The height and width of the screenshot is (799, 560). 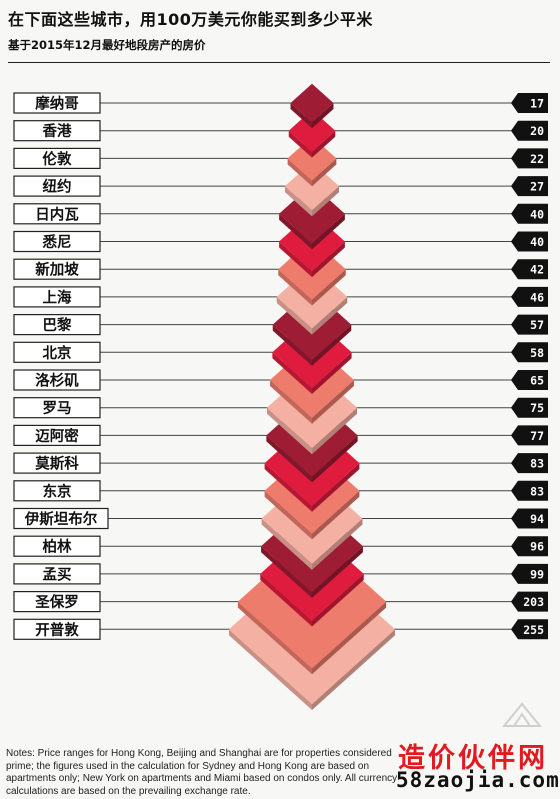 What do you see at coordinates (537, 353) in the screenshot?
I see `value-label: 58` at bounding box center [537, 353].